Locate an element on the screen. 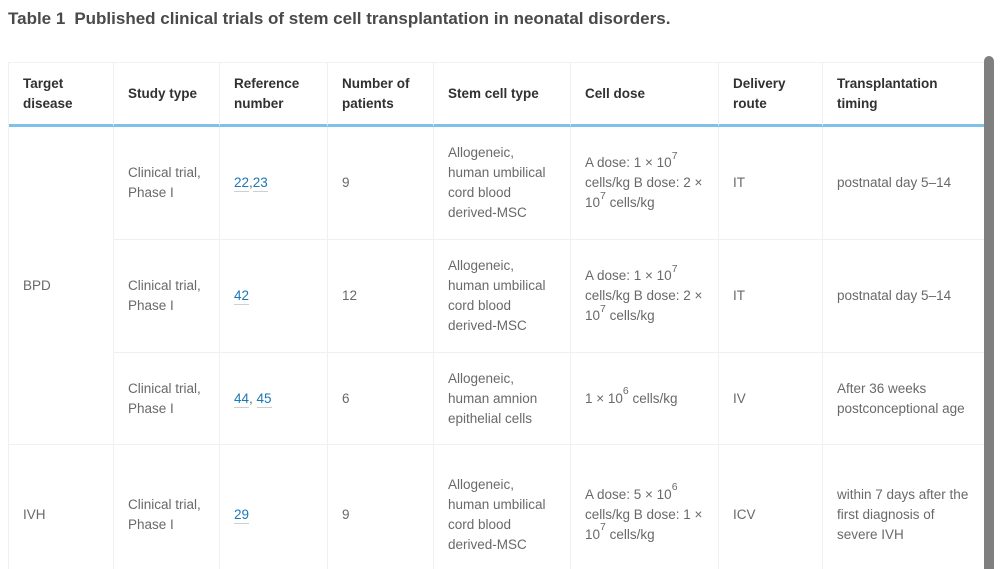 Image resolution: width=1002 pixels, height=569 pixels. cell-target-disease-bpd: BPD is located at coordinates (61, 286).